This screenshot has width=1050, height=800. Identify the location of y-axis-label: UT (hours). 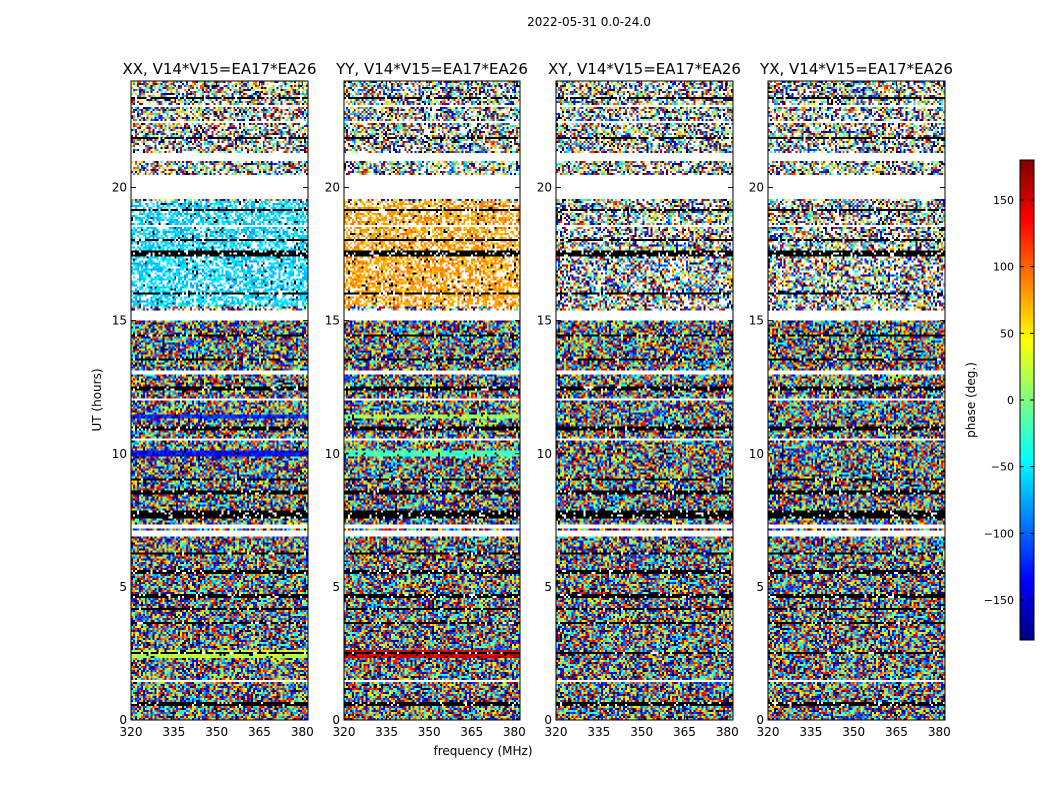
(97, 399).